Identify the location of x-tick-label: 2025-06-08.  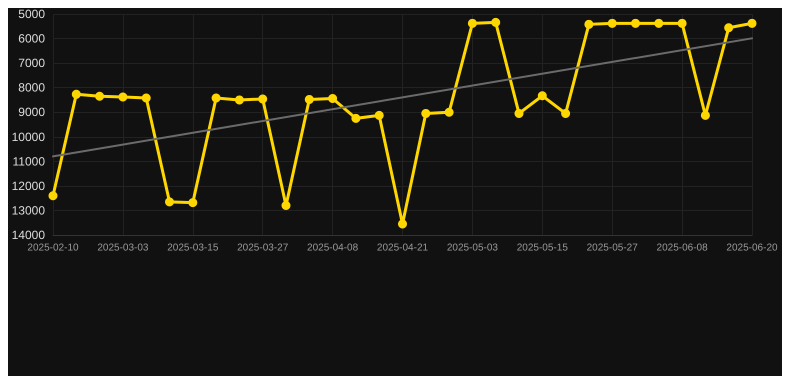
(682, 248).